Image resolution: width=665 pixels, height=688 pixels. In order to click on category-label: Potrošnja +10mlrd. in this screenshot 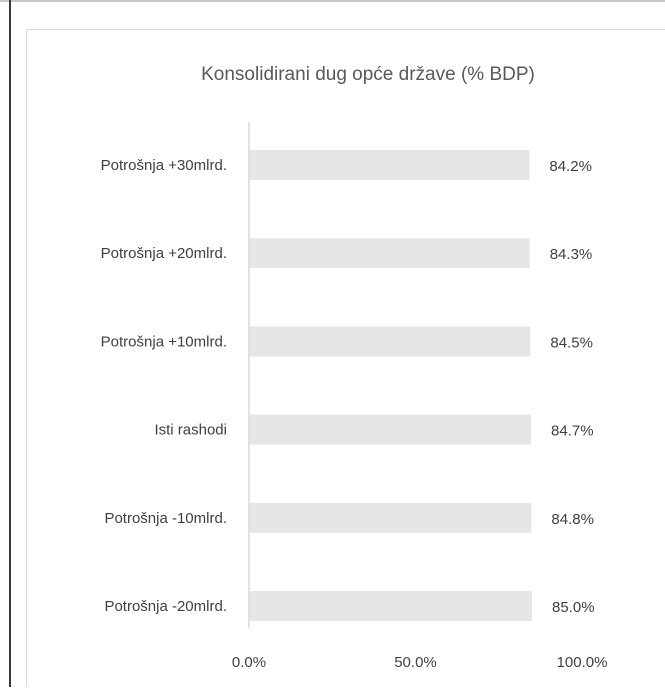, I will do `click(164, 341)`.